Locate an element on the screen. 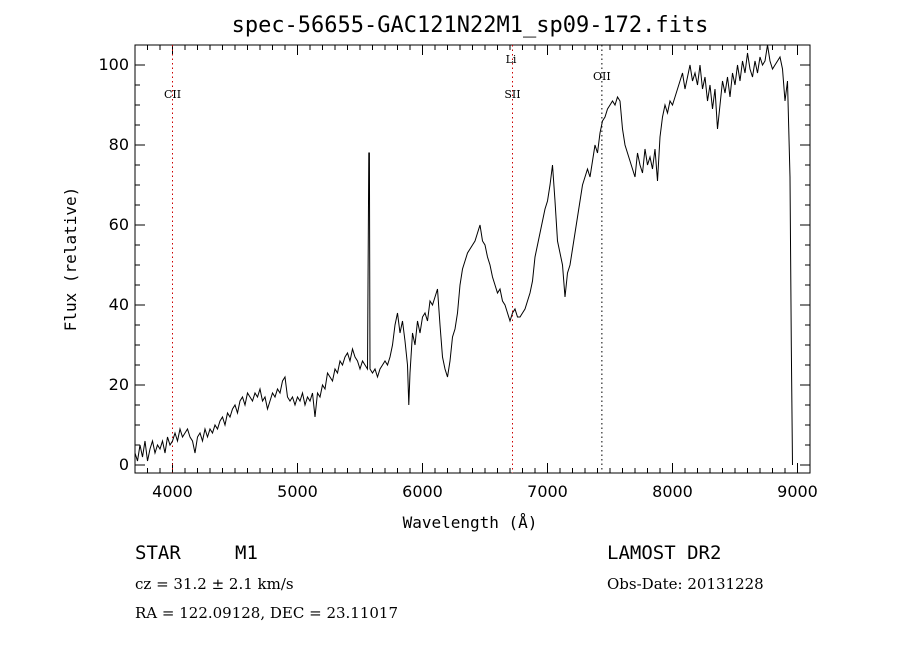 Image resolution: width=900 pixels, height=650 pixels. x-tick-label: 6000 is located at coordinates (422, 491).